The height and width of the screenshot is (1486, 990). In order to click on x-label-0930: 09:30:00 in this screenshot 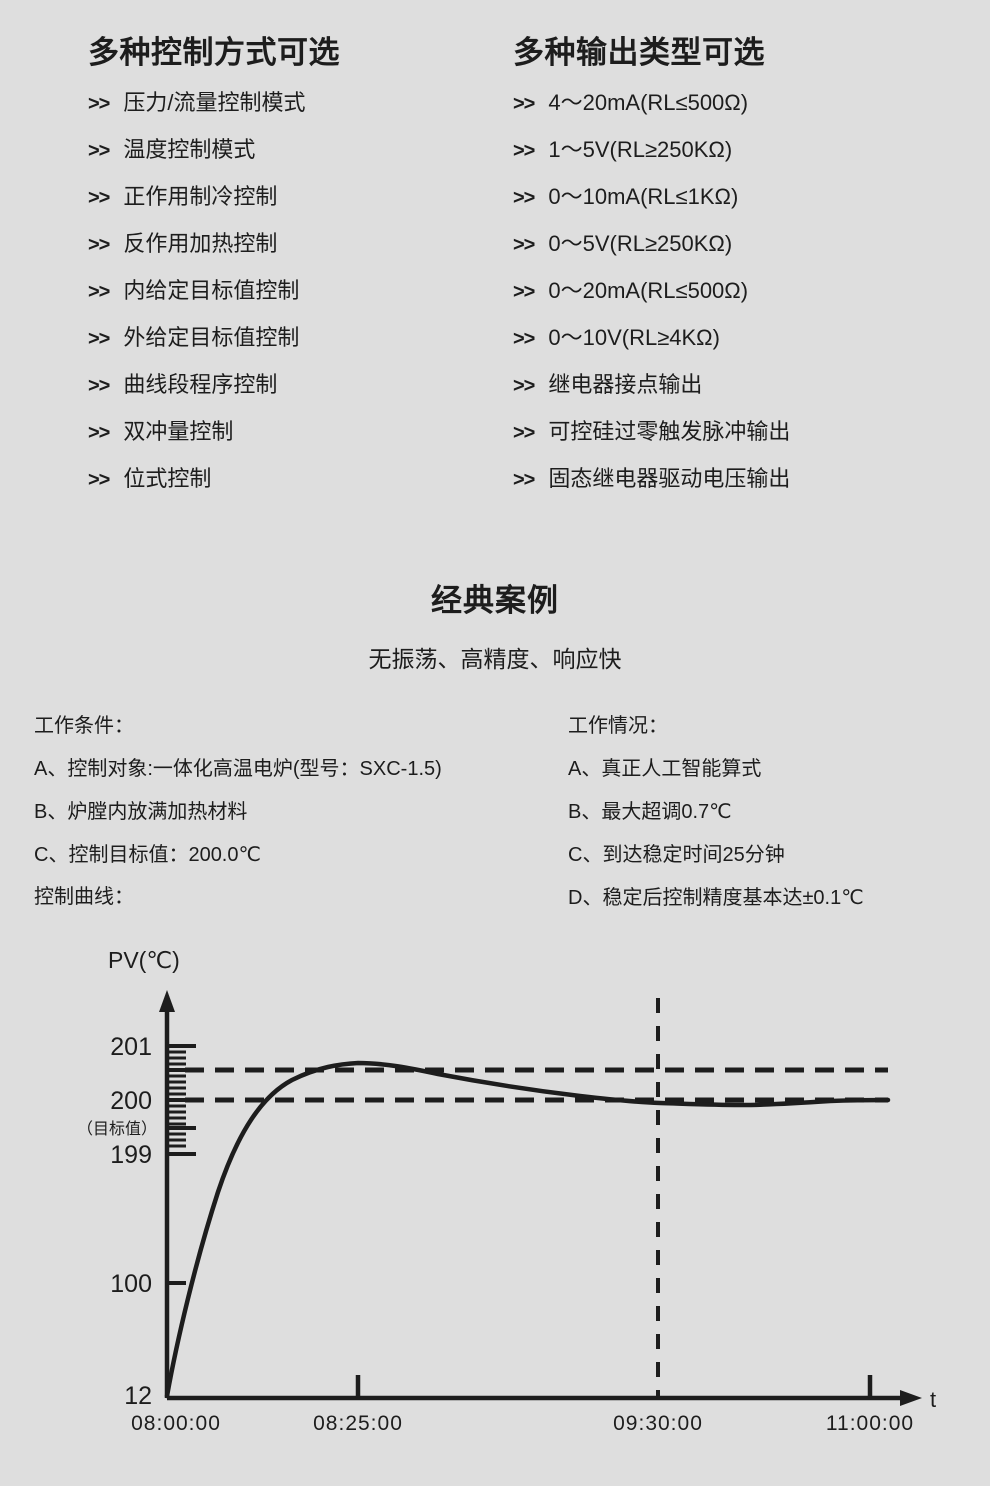, I will do `click(658, 1423)`.